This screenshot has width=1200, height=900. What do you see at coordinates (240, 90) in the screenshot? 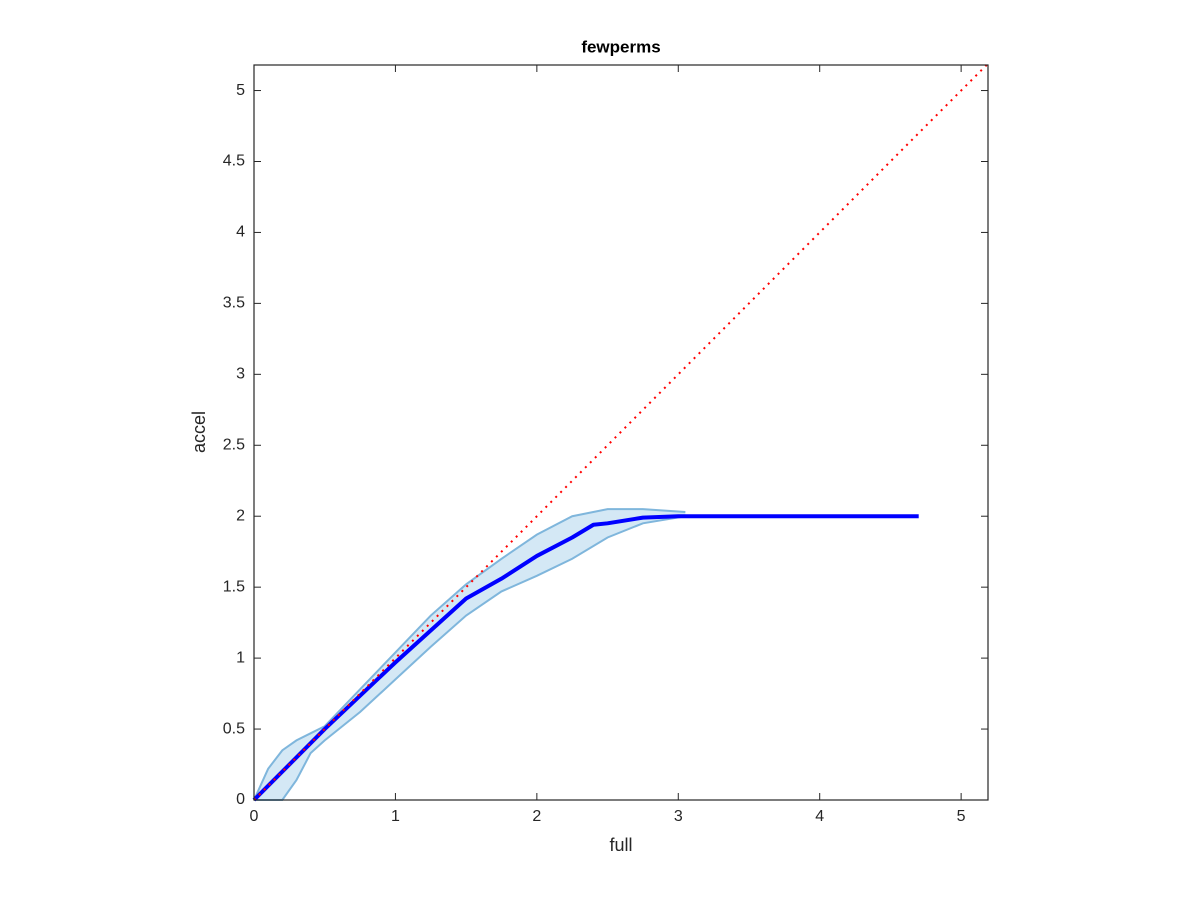
I see `y-tick-label: 5` at bounding box center [240, 90].